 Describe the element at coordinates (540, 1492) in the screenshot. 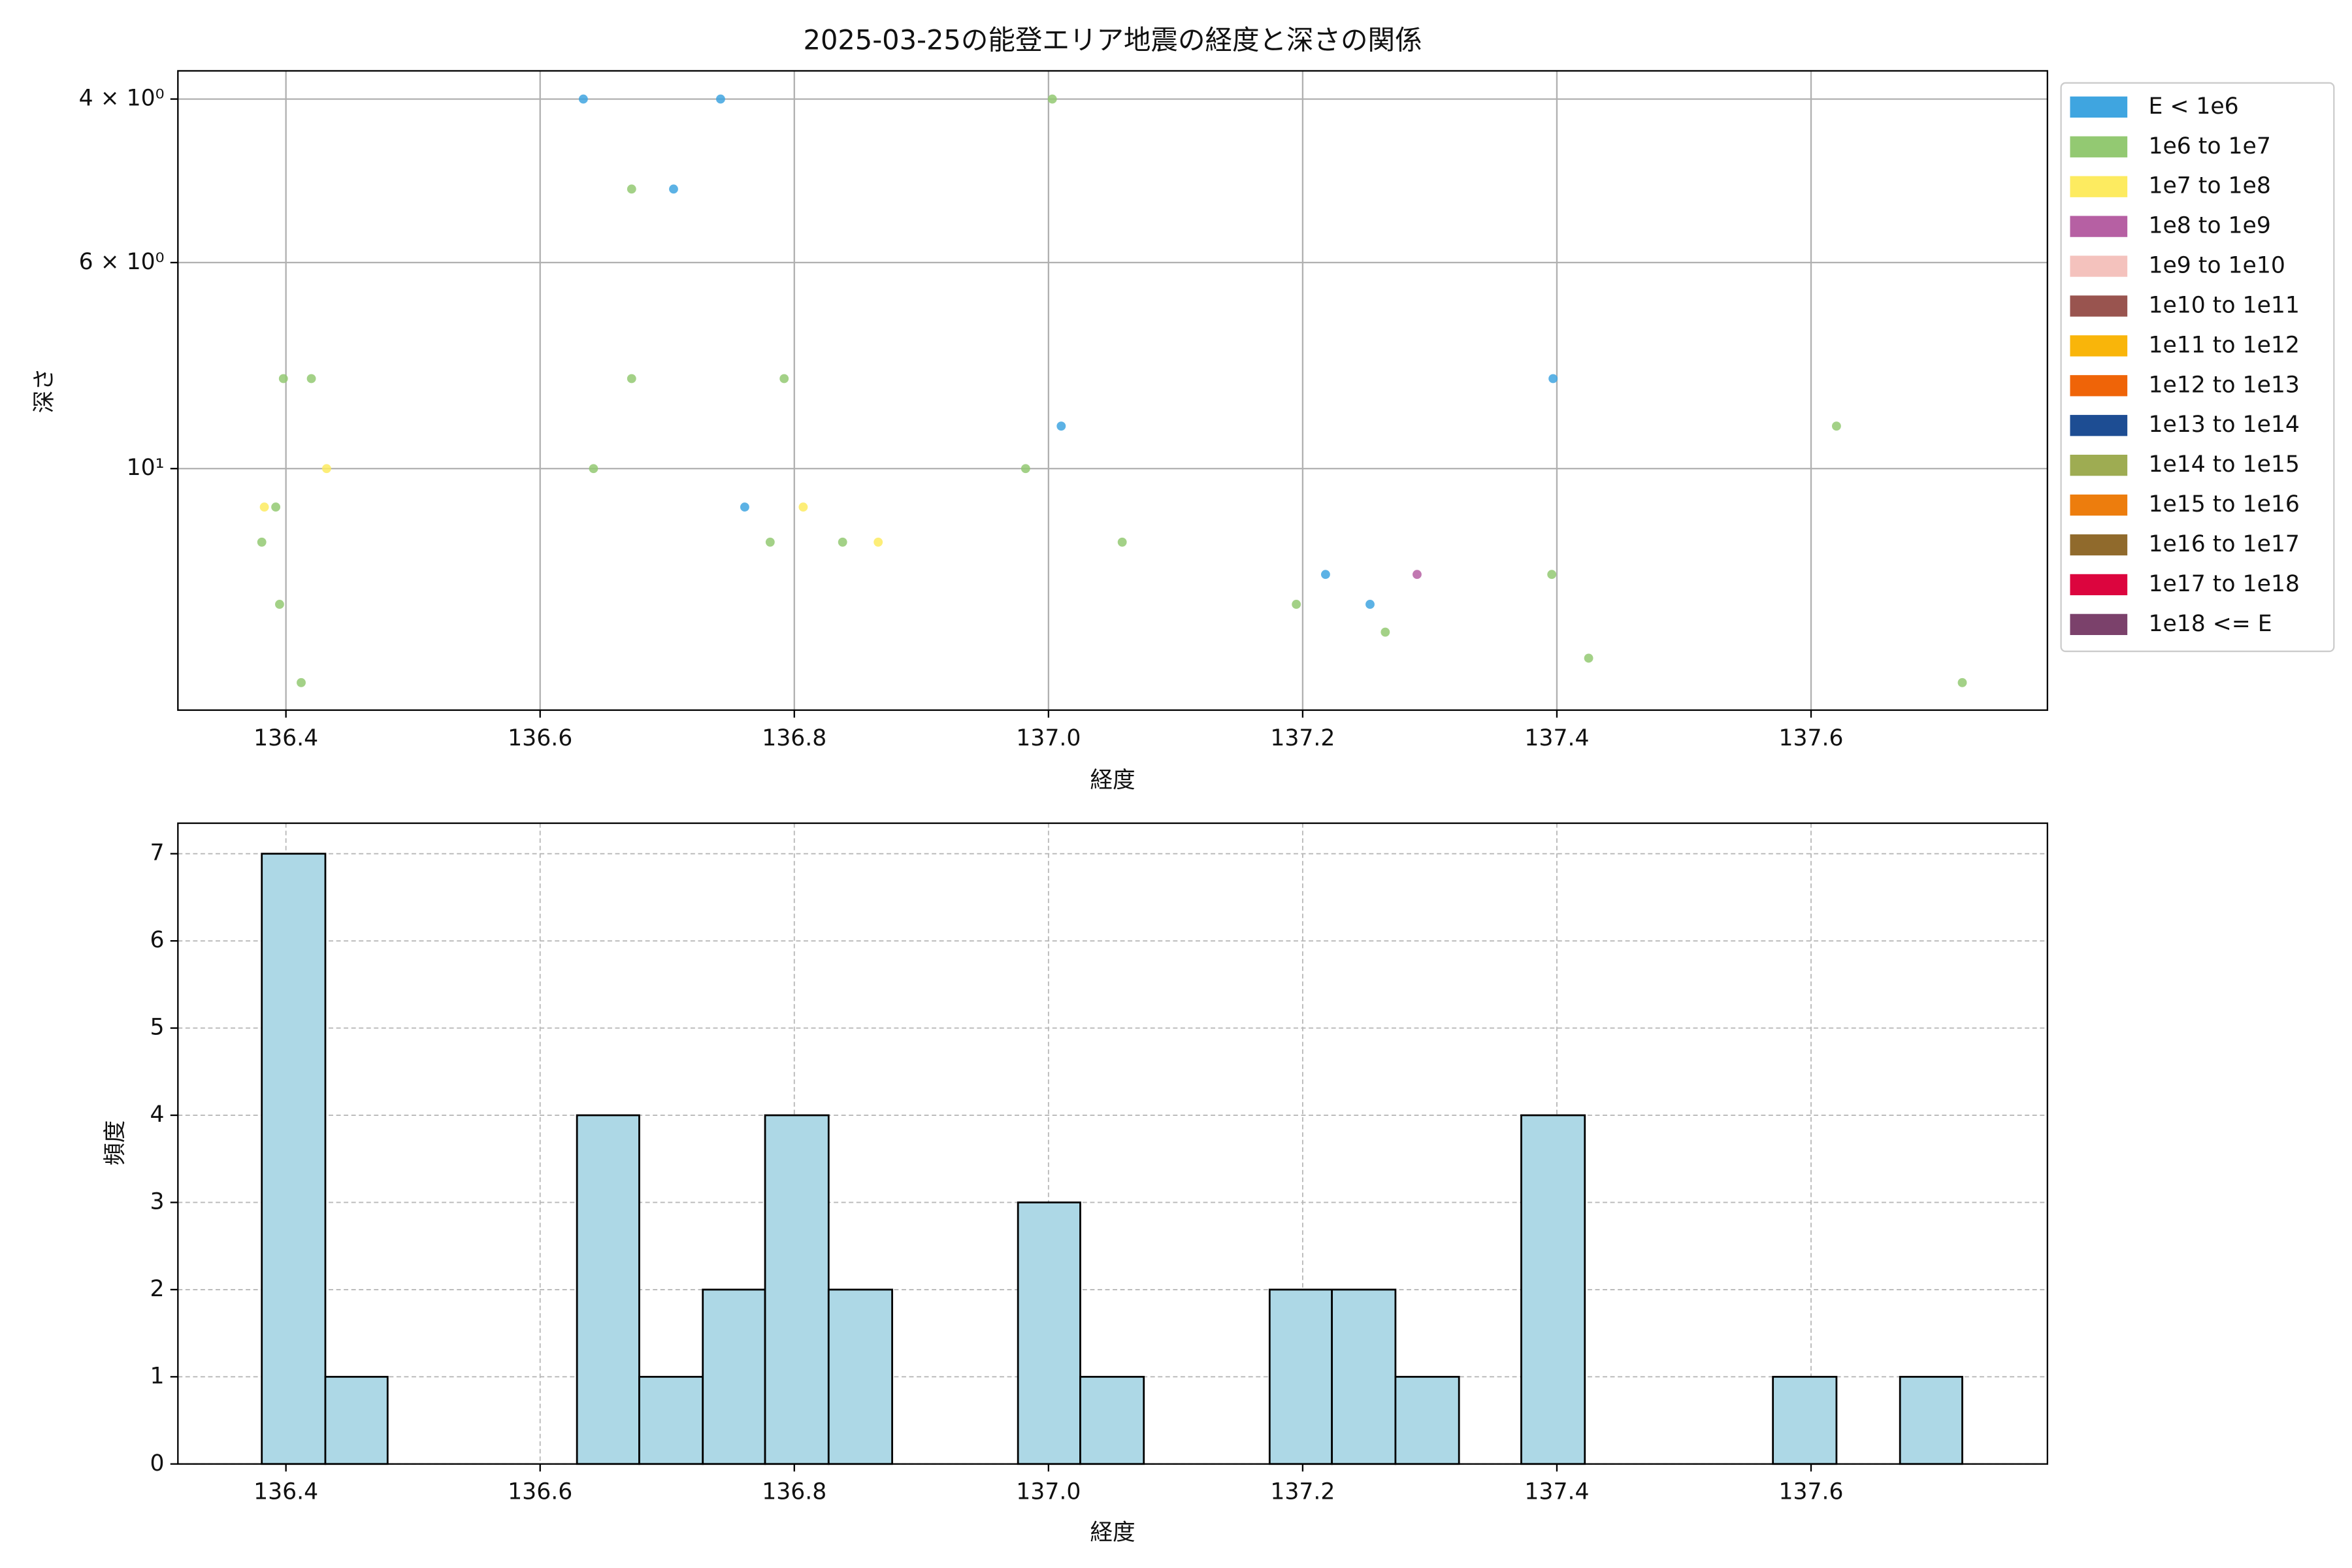

I see `x-tick-label: 136.6` at that location.